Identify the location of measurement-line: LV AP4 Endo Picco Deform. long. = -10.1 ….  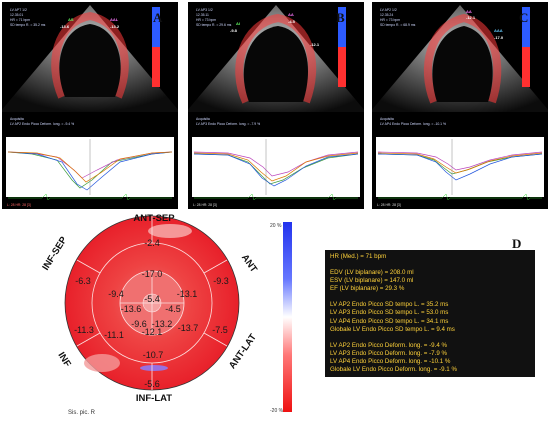
(390, 361).